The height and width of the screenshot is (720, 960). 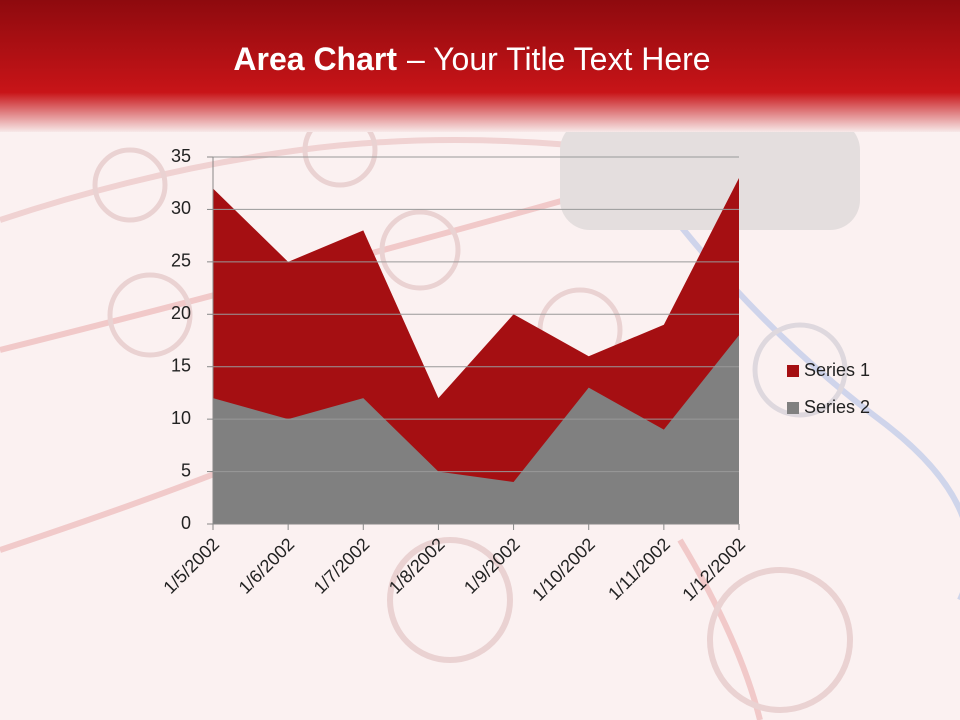 What do you see at coordinates (181, 418) in the screenshot?
I see `y-tick-label: 10` at bounding box center [181, 418].